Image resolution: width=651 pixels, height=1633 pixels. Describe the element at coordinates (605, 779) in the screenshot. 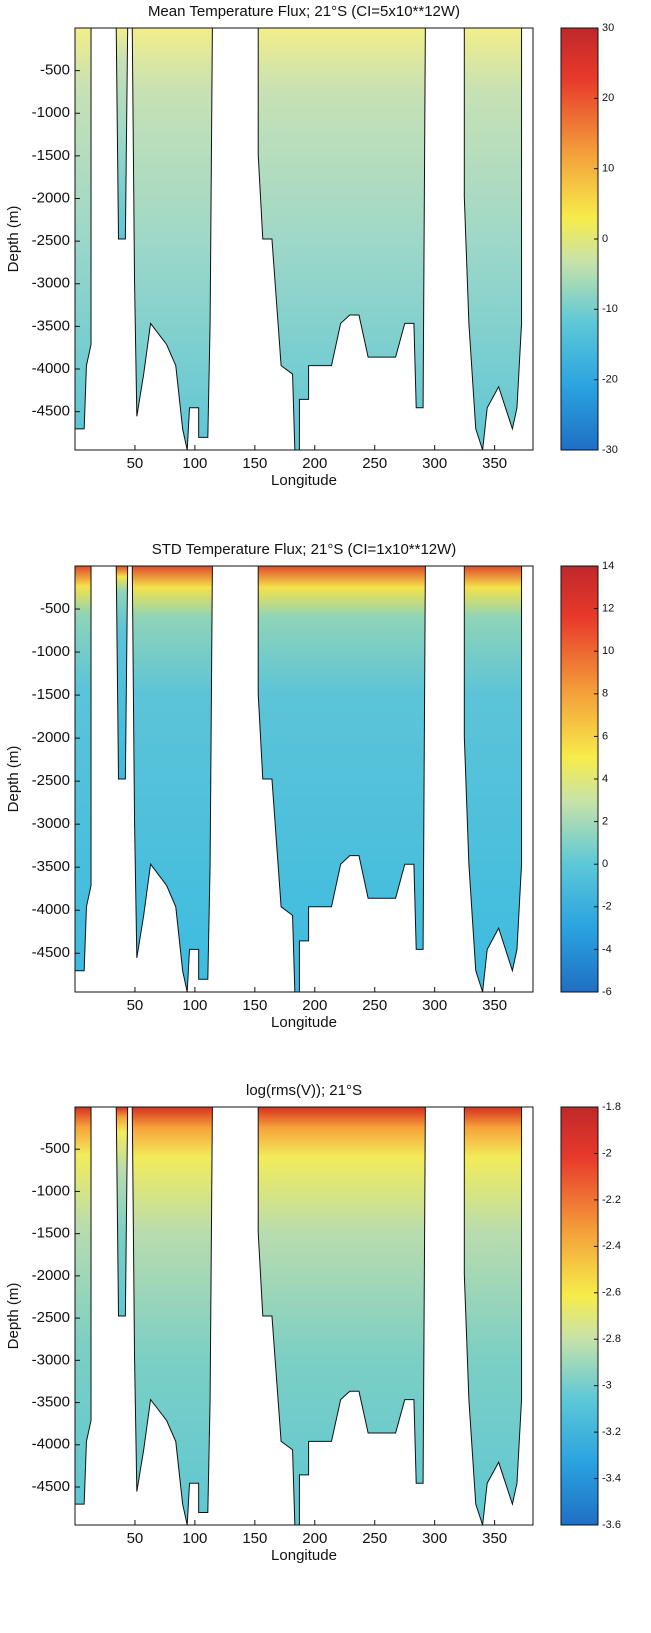

I see `colorbar-tick-label: 4` at that location.